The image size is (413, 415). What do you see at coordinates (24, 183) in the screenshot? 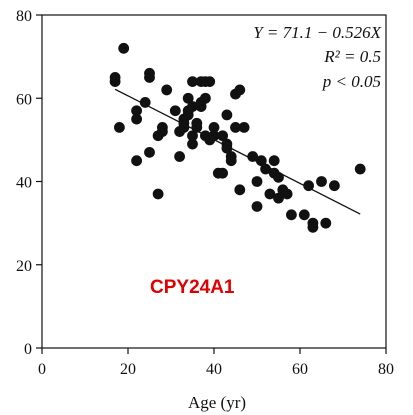
I see `y-tick-label: 40` at bounding box center [24, 183].